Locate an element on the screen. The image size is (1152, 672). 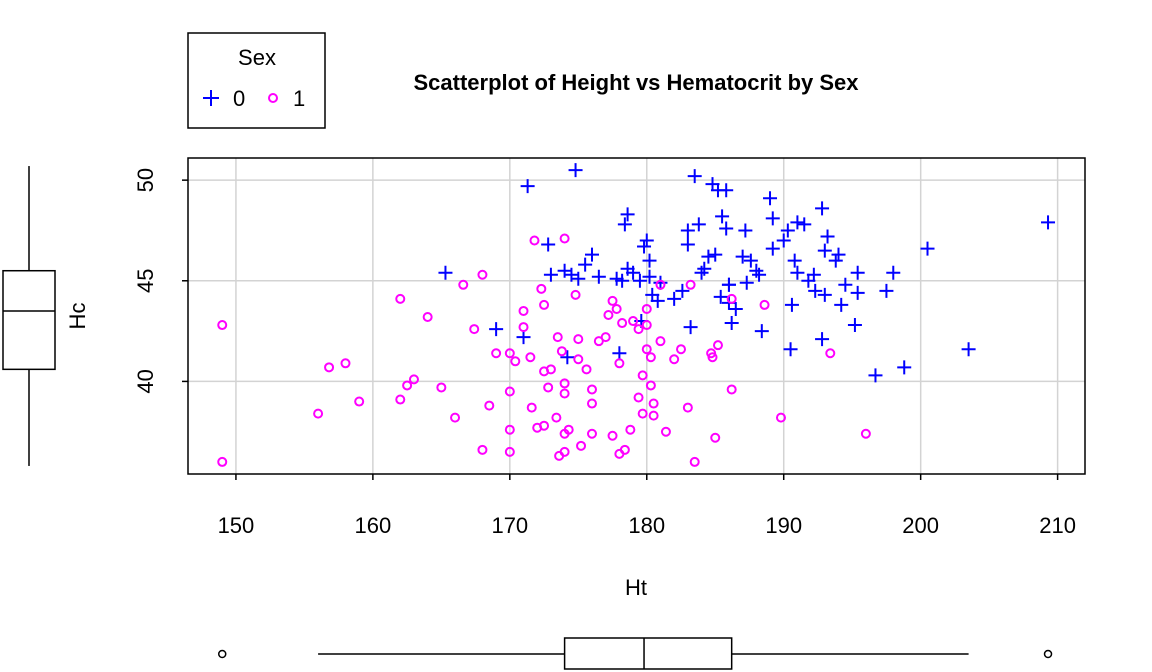
legend-title: Sex is located at coordinates (257, 57).